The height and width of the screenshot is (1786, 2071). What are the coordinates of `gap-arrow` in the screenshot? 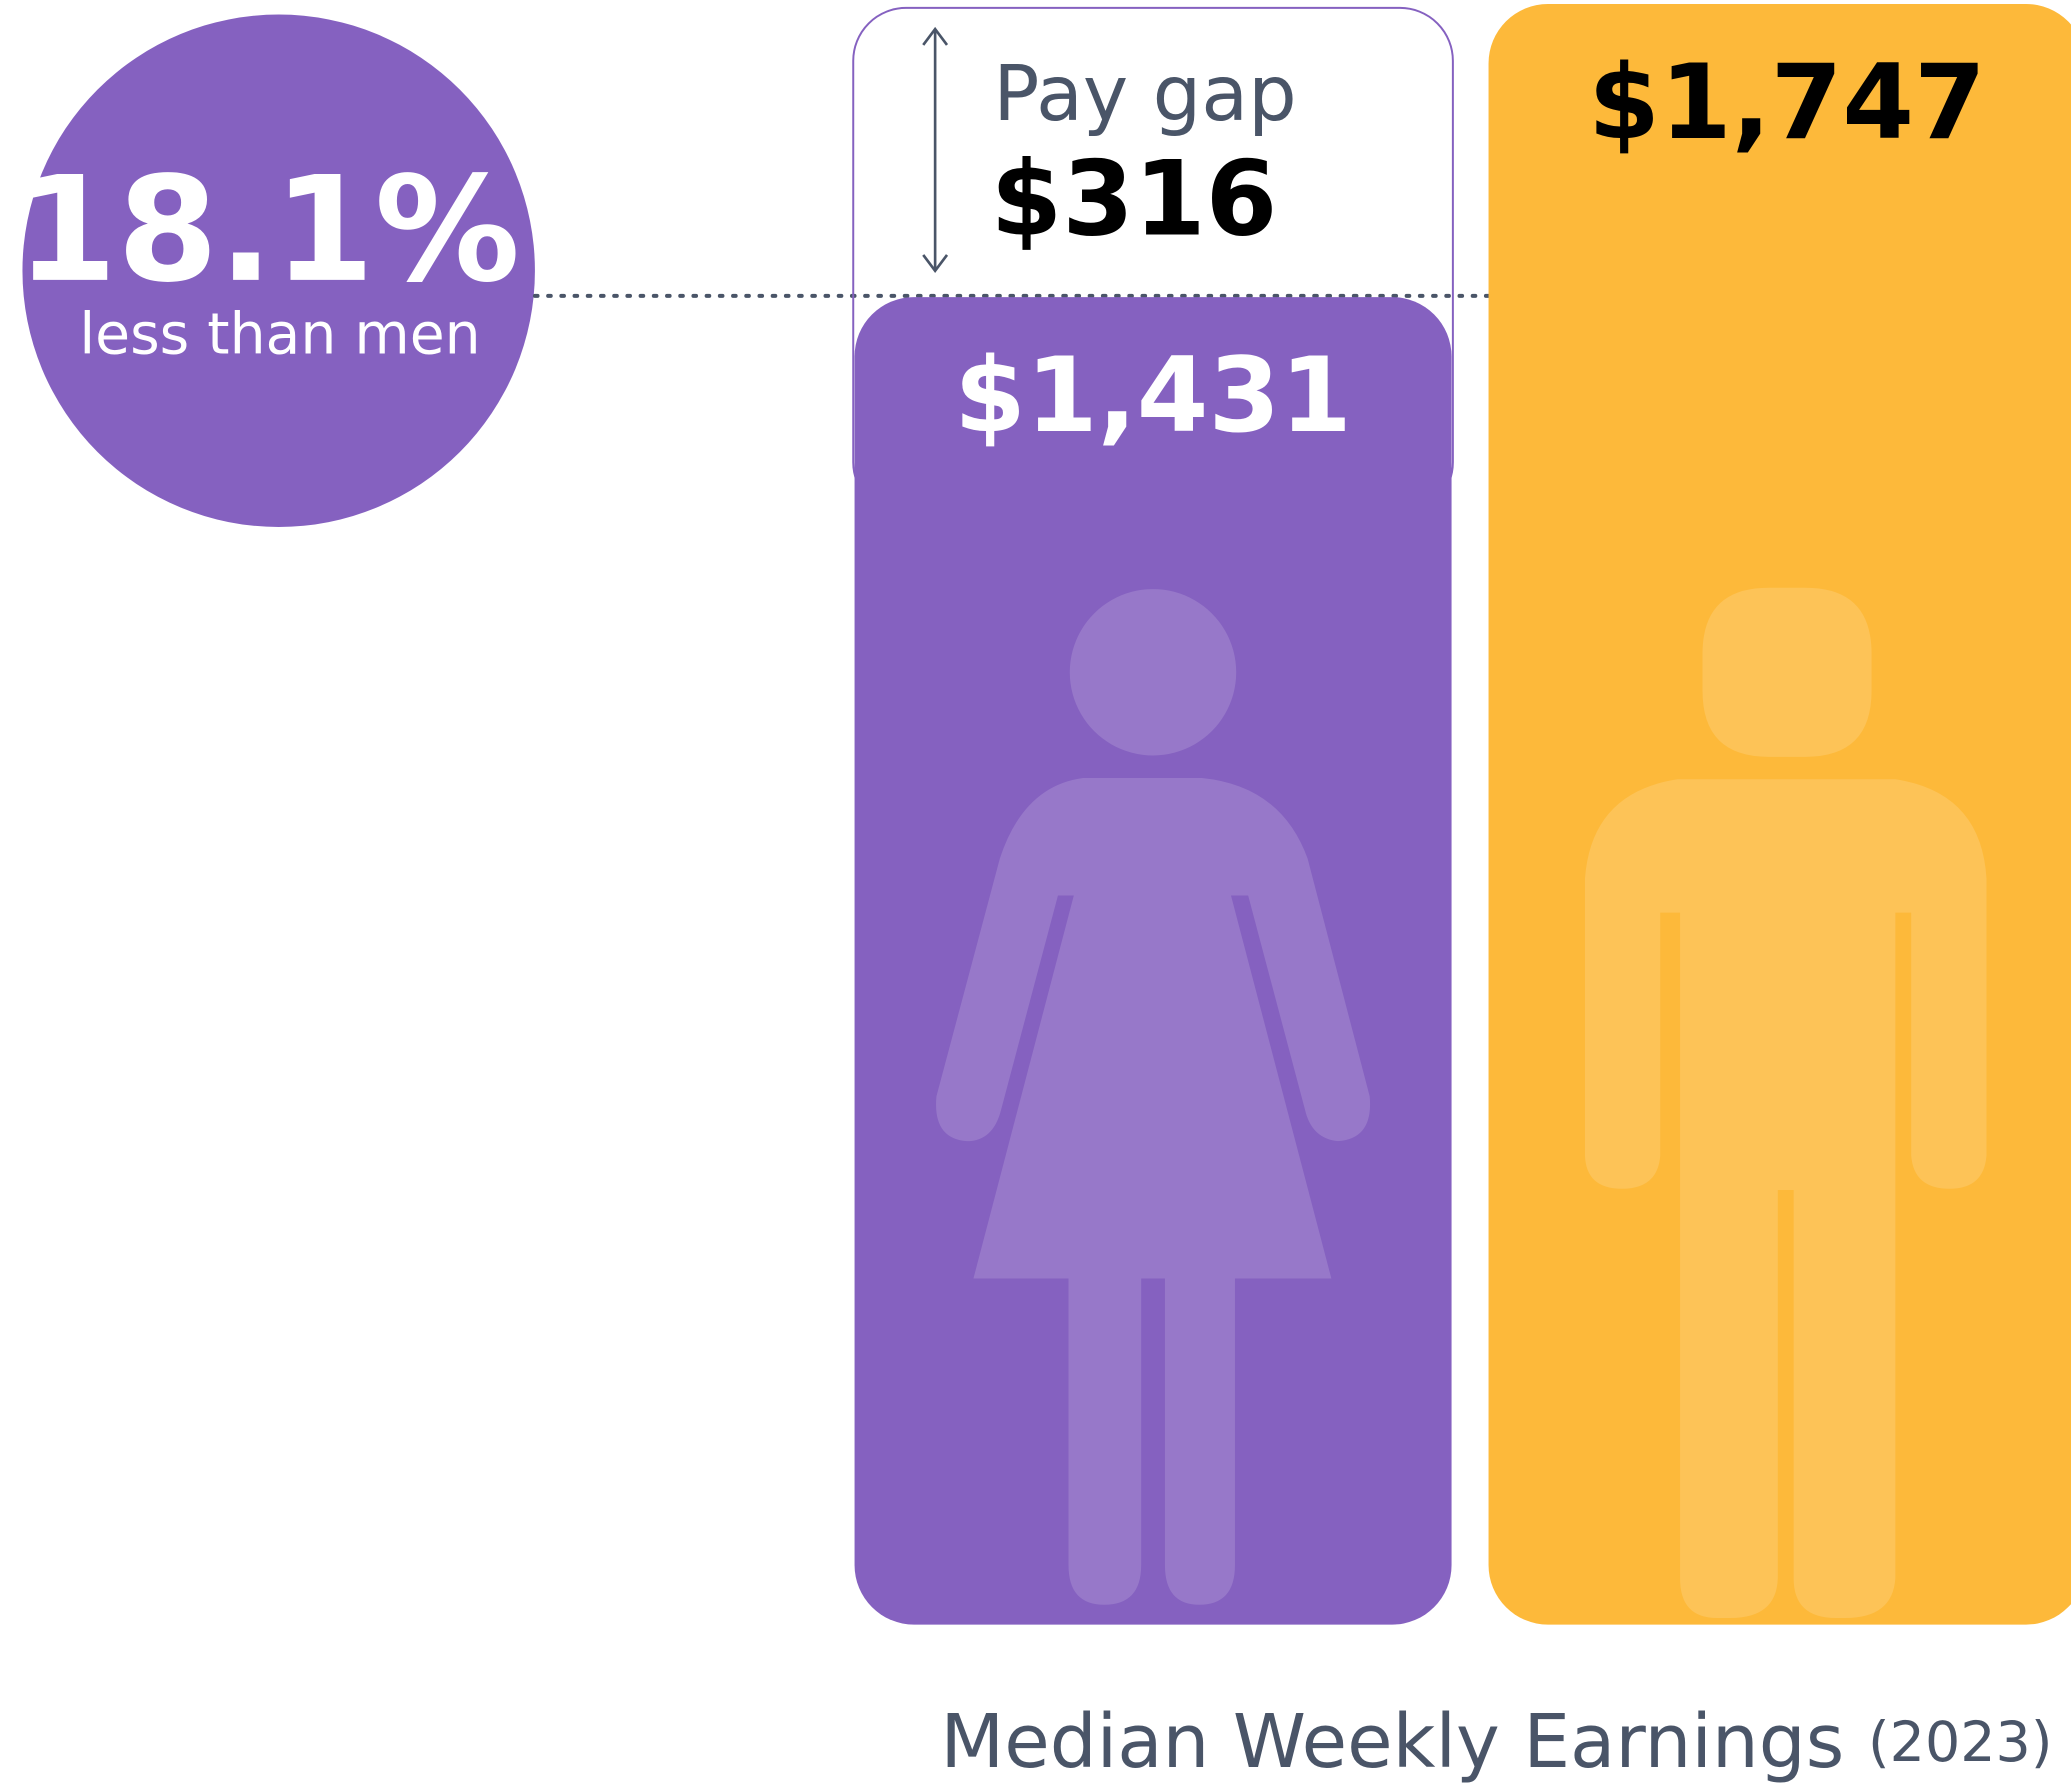 It's located at (935, 149).